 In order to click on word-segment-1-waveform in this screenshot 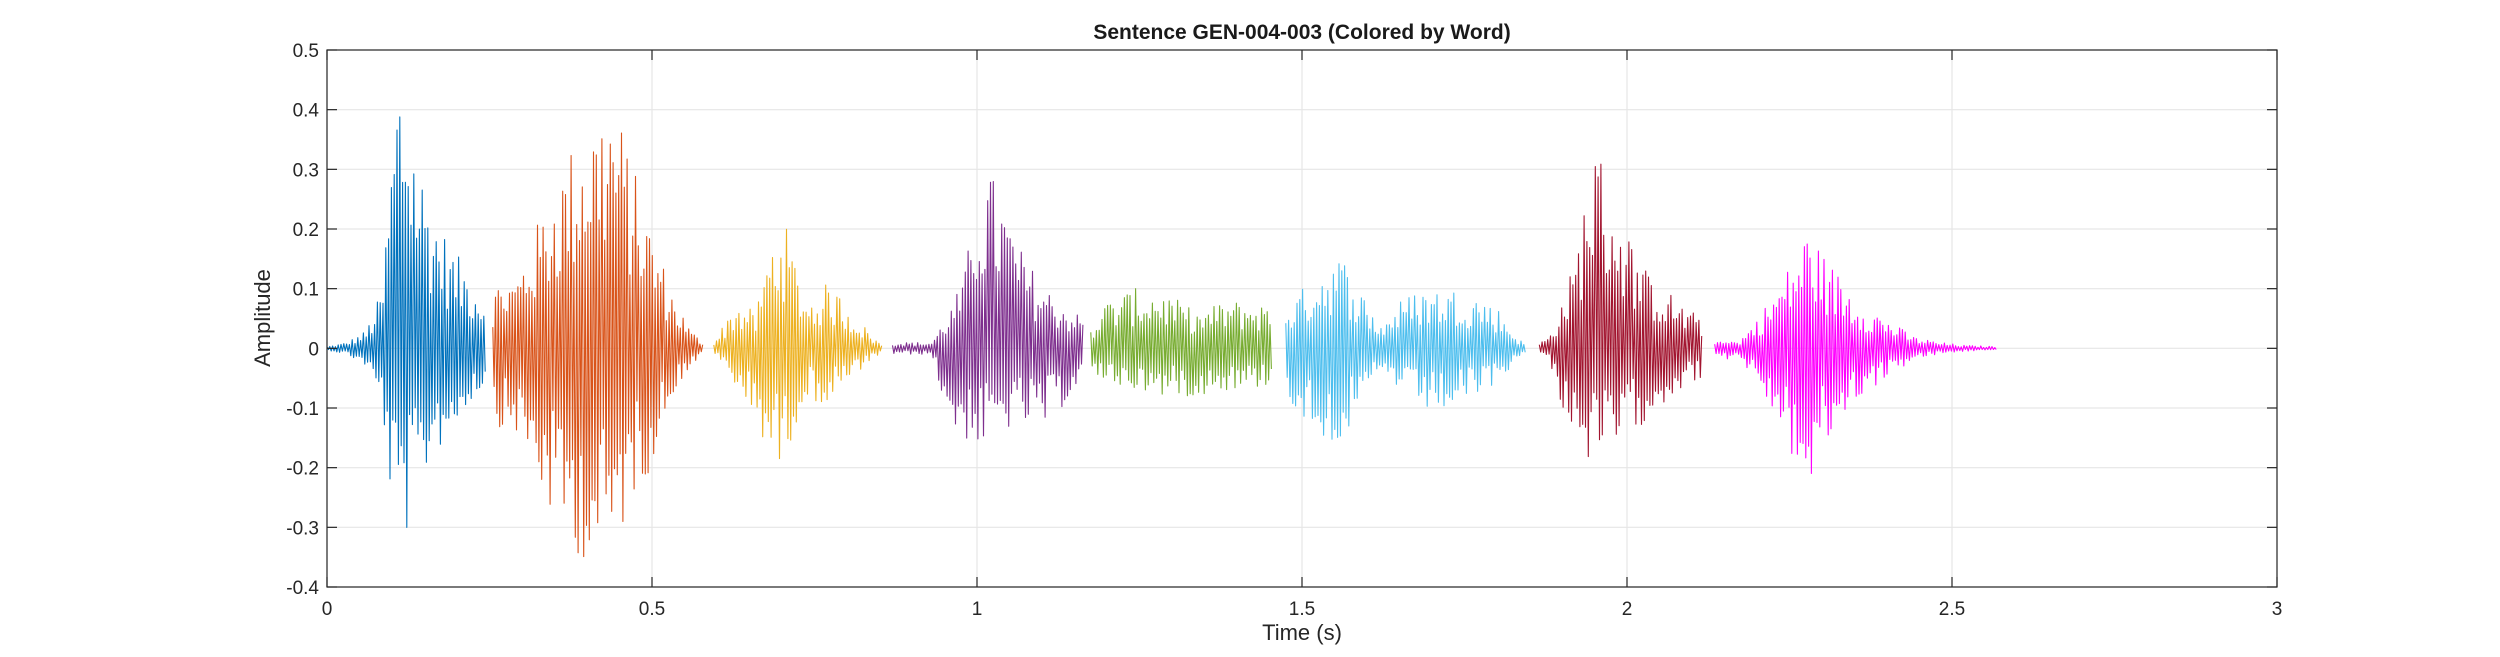, I will do `click(406, 322)`.